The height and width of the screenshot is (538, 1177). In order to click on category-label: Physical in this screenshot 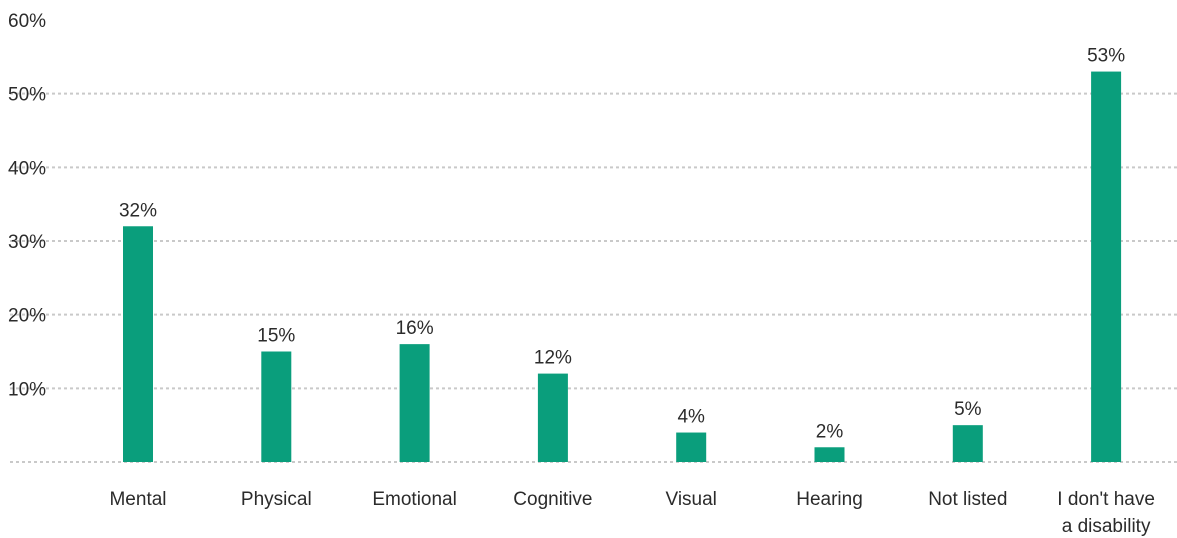, I will do `click(276, 499)`.